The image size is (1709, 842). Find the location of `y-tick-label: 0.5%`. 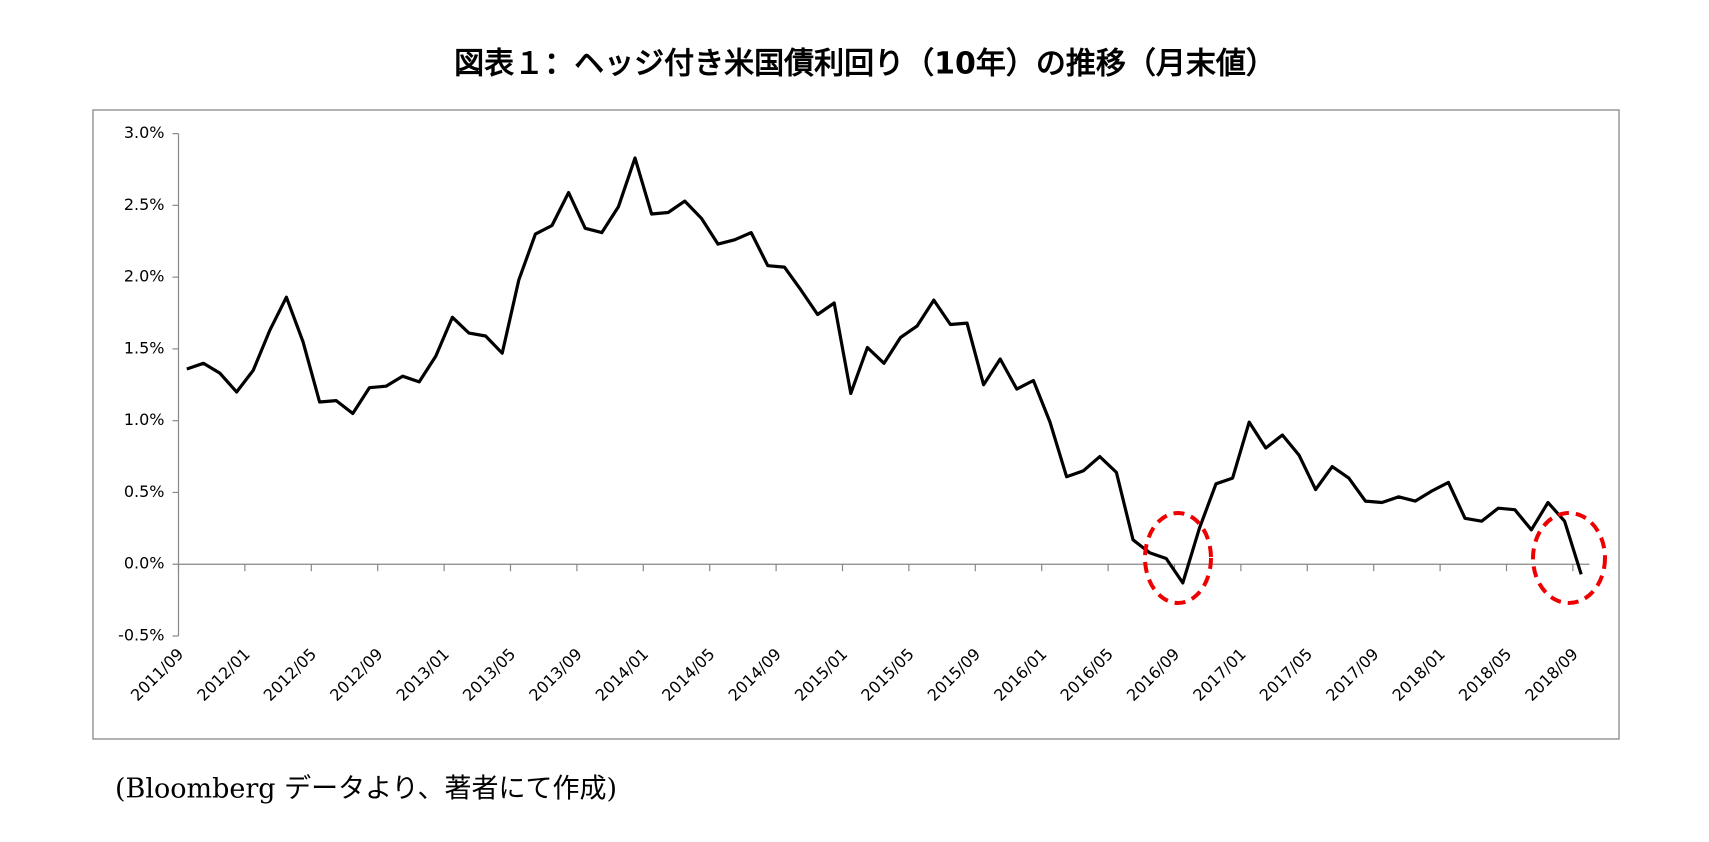

y-tick-label: 0.5% is located at coordinates (144, 491).